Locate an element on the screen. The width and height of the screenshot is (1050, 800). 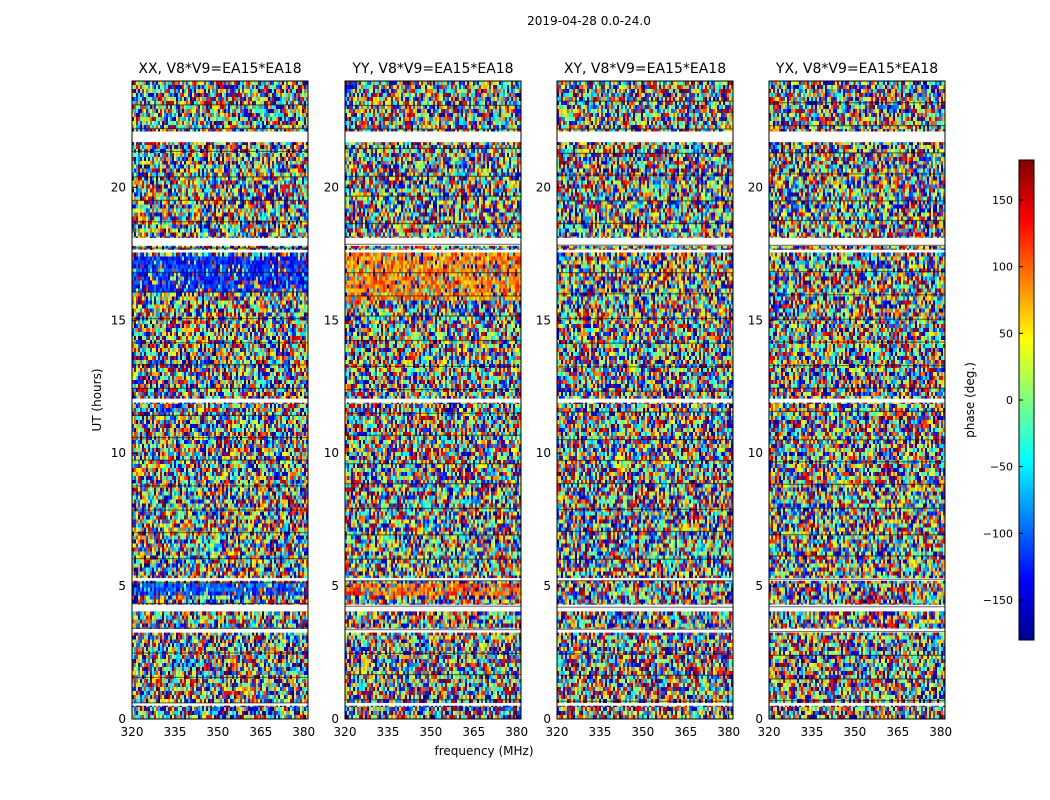
panel-title: XY, V8*V9=EA15*EA18 is located at coordinates (645, 69).